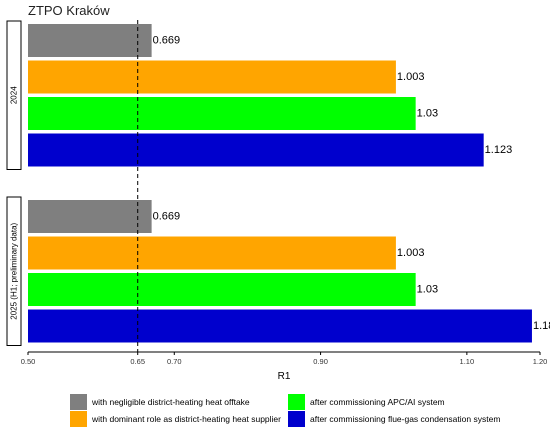  Describe the element at coordinates (69, 10) in the screenshot. I see `chart-title: ZTPO Kraków` at that location.